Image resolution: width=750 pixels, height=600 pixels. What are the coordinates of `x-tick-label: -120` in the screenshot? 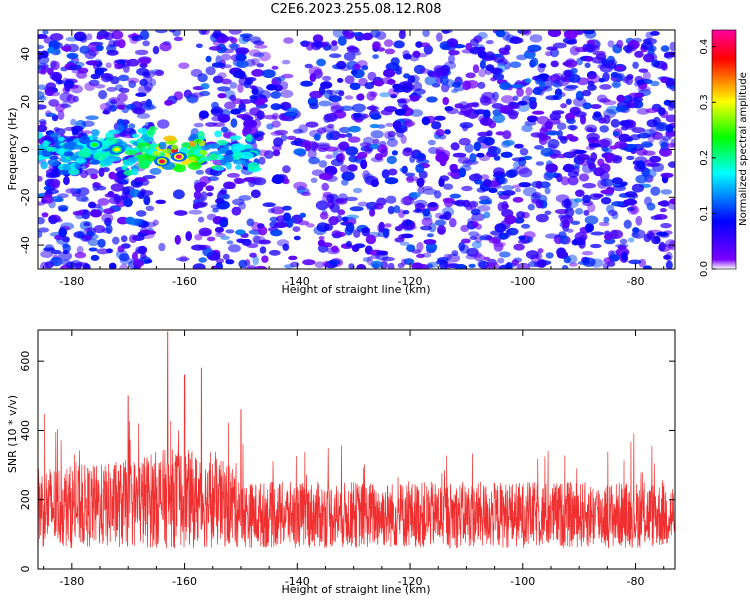 It's located at (410, 581).